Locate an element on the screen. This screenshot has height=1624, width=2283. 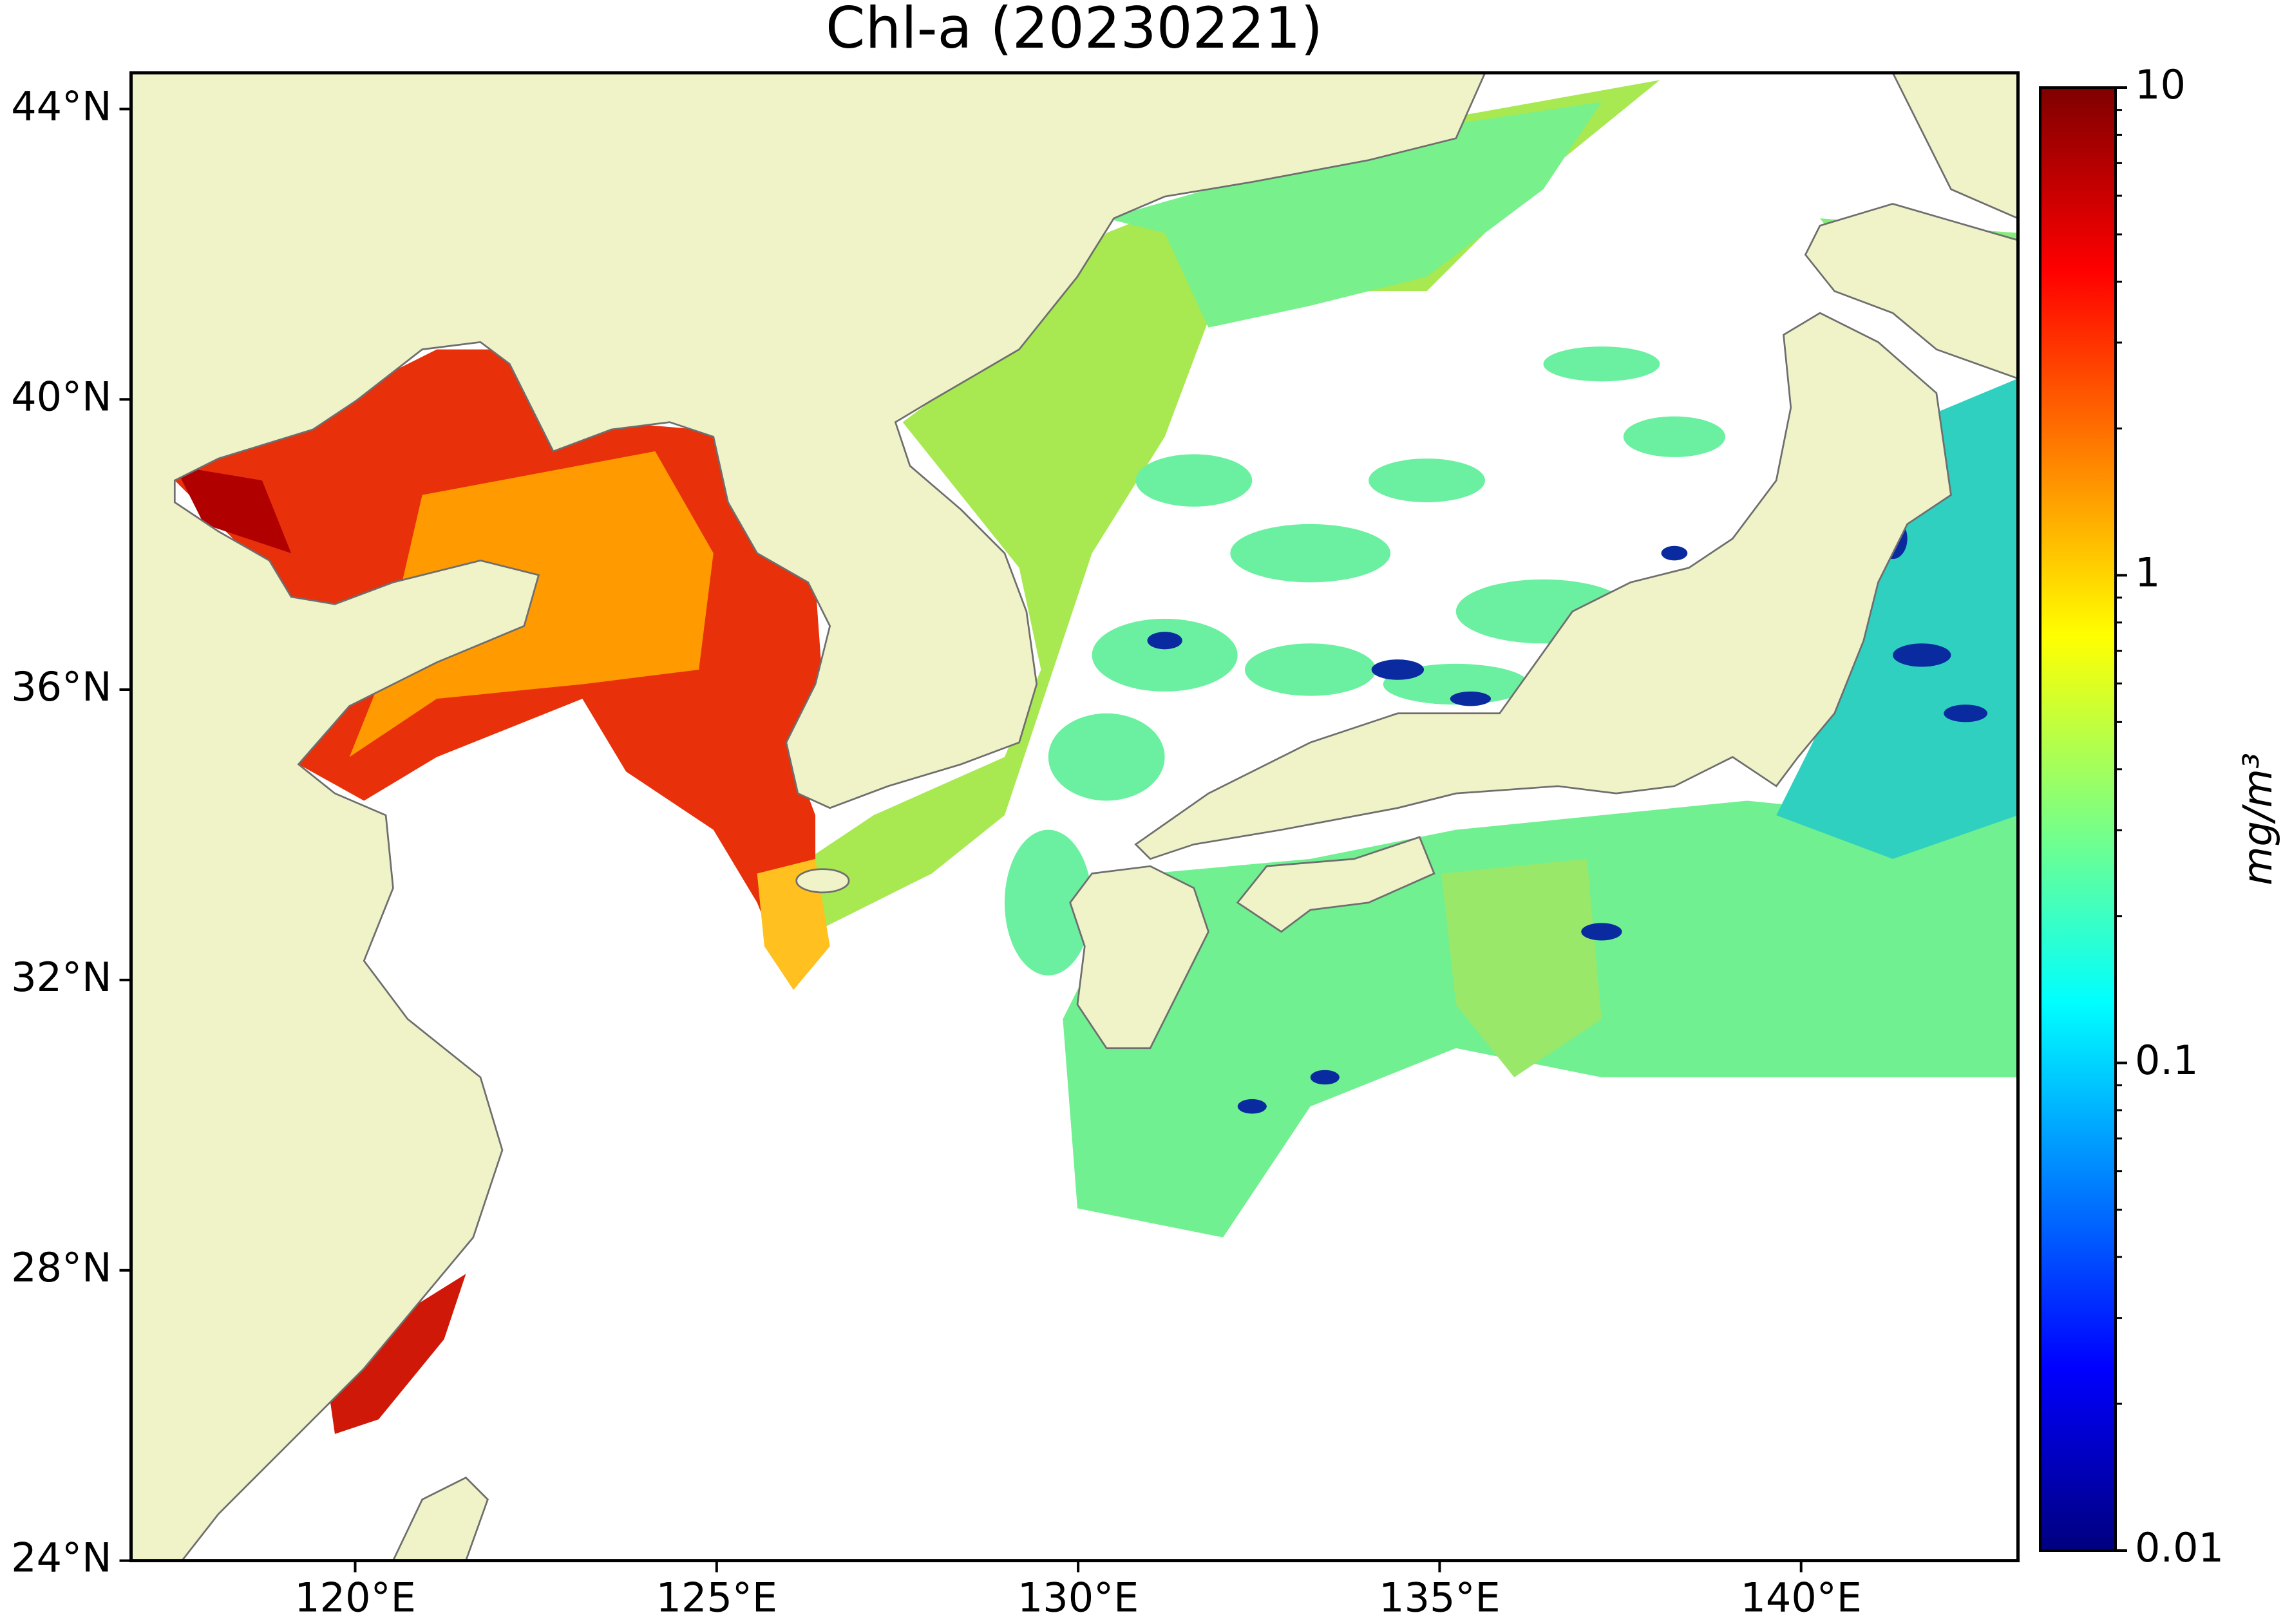
chl-speckles is located at coordinates (1397, 661).